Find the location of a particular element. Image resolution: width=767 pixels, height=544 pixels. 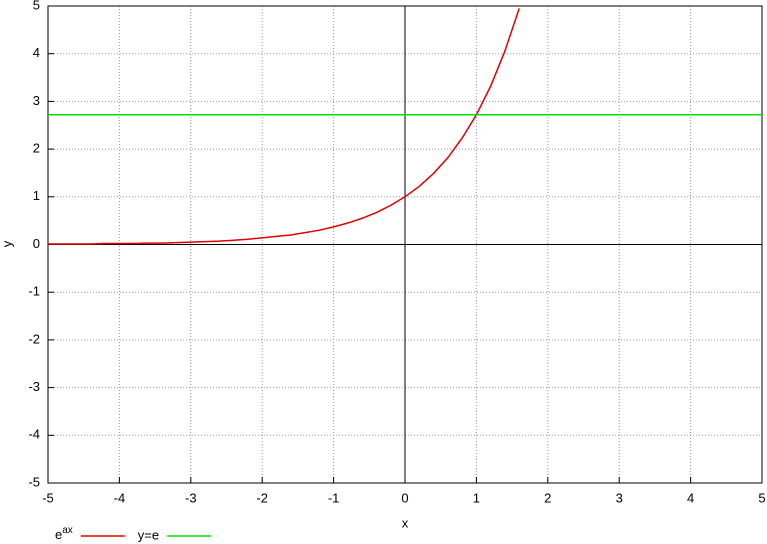

legend-label: y=e is located at coordinates (148, 534).